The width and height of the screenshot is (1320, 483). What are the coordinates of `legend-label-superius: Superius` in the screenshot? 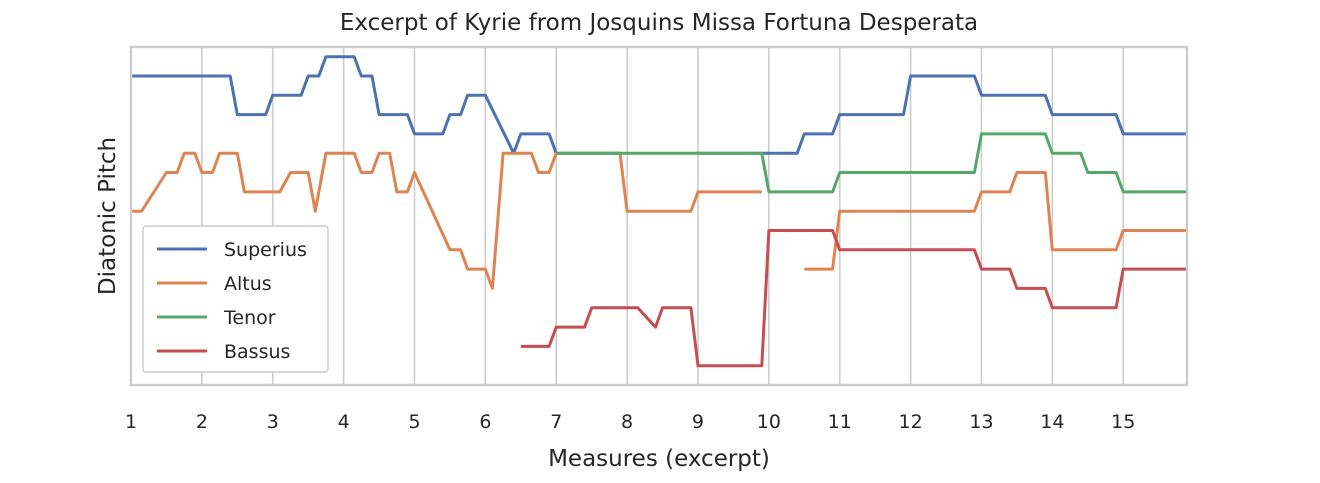 It's located at (265, 250).